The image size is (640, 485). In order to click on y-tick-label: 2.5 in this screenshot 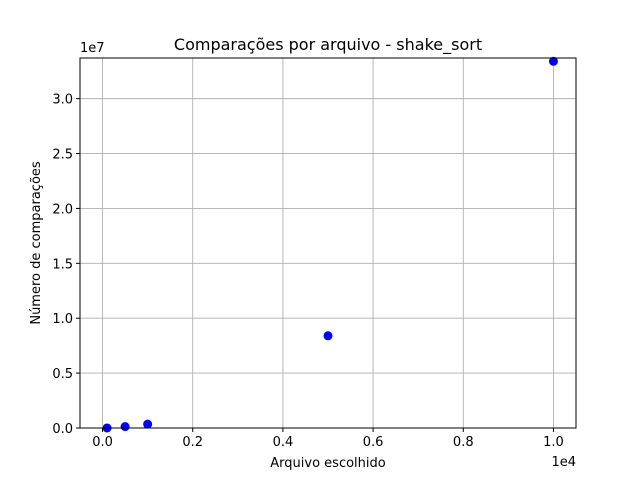, I will do `click(62, 155)`.